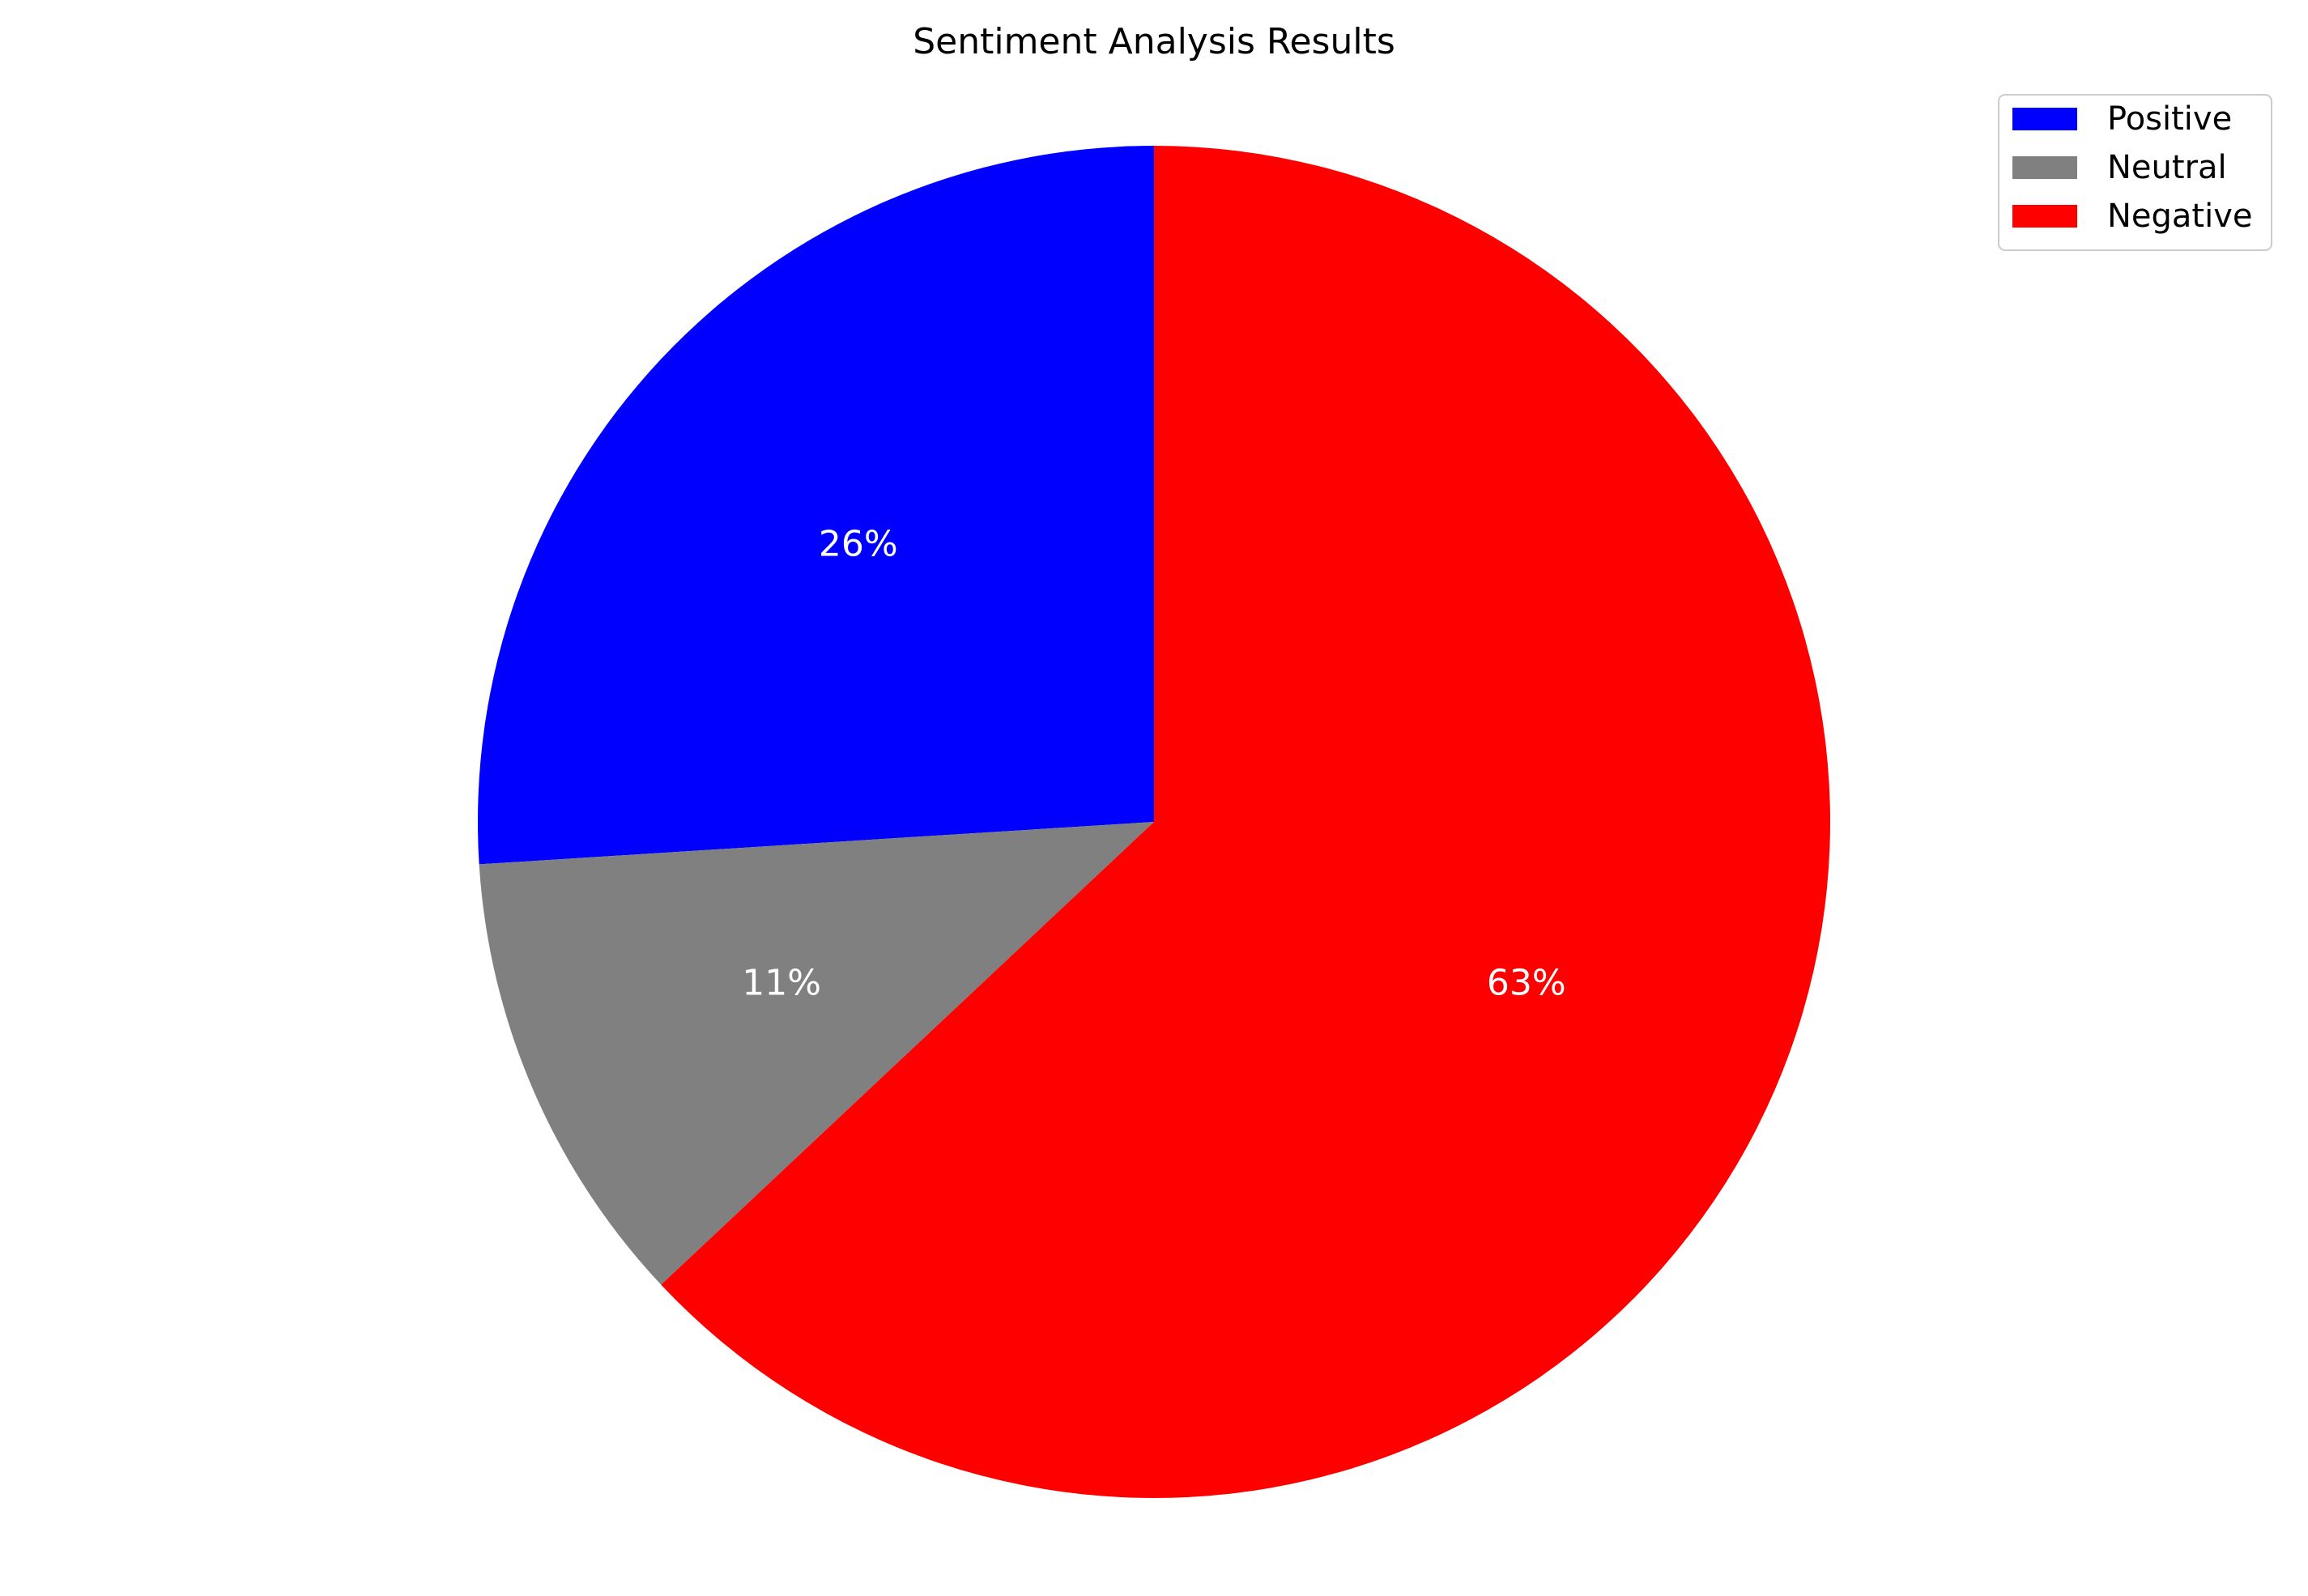 The image size is (2308, 1596). What do you see at coordinates (2167, 167) in the screenshot?
I see `legend-label-neutral: Neutral` at bounding box center [2167, 167].